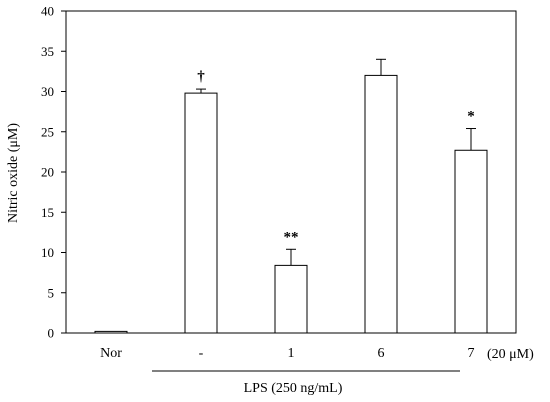 The height and width of the screenshot is (402, 550). What do you see at coordinates (47, 212) in the screenshot?
I see `y-tick-label-3: 15` at bounding box center [47, 212].